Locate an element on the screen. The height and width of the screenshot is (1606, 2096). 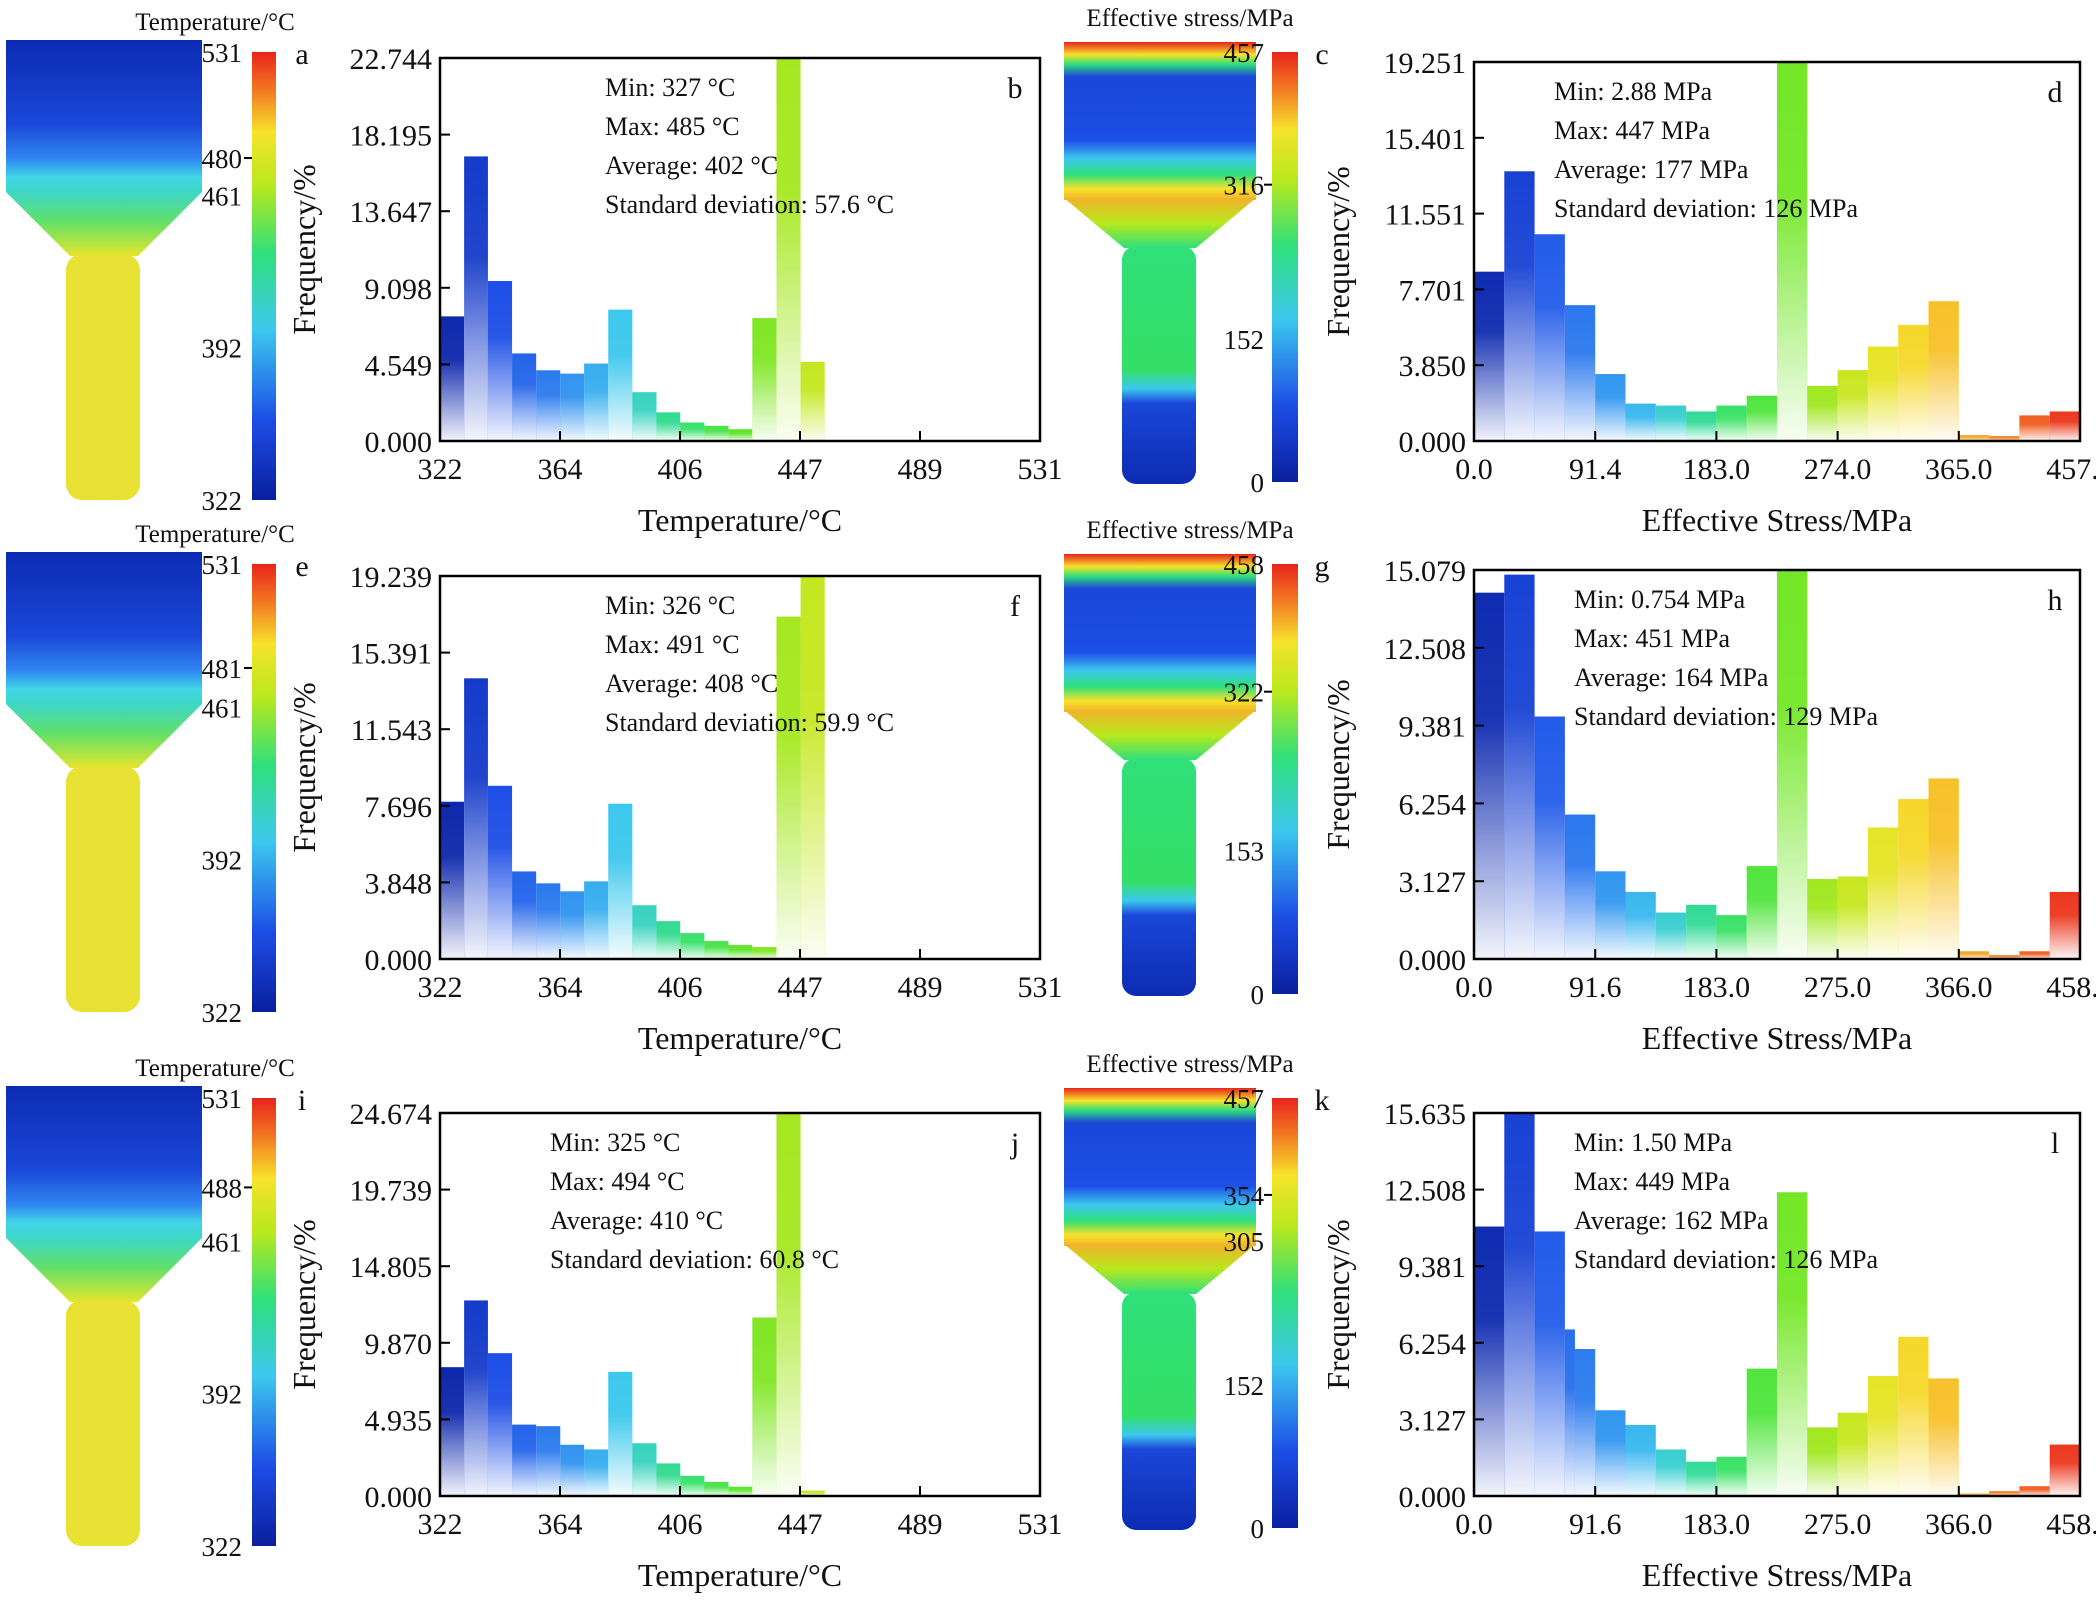
colorbar-label: 152 is located at coordinates (1244, 1386).